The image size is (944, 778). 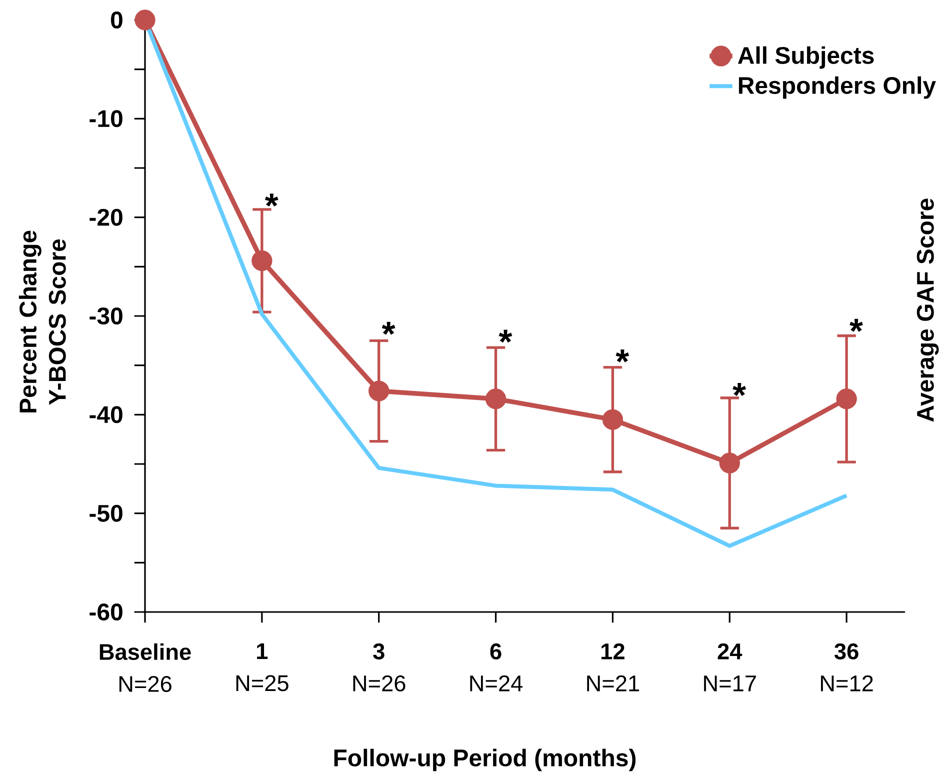 What do you see at coordinates (106, 217) in the screenshot?
I see `y-tick-label: -20` at bounding box center [106, 217].